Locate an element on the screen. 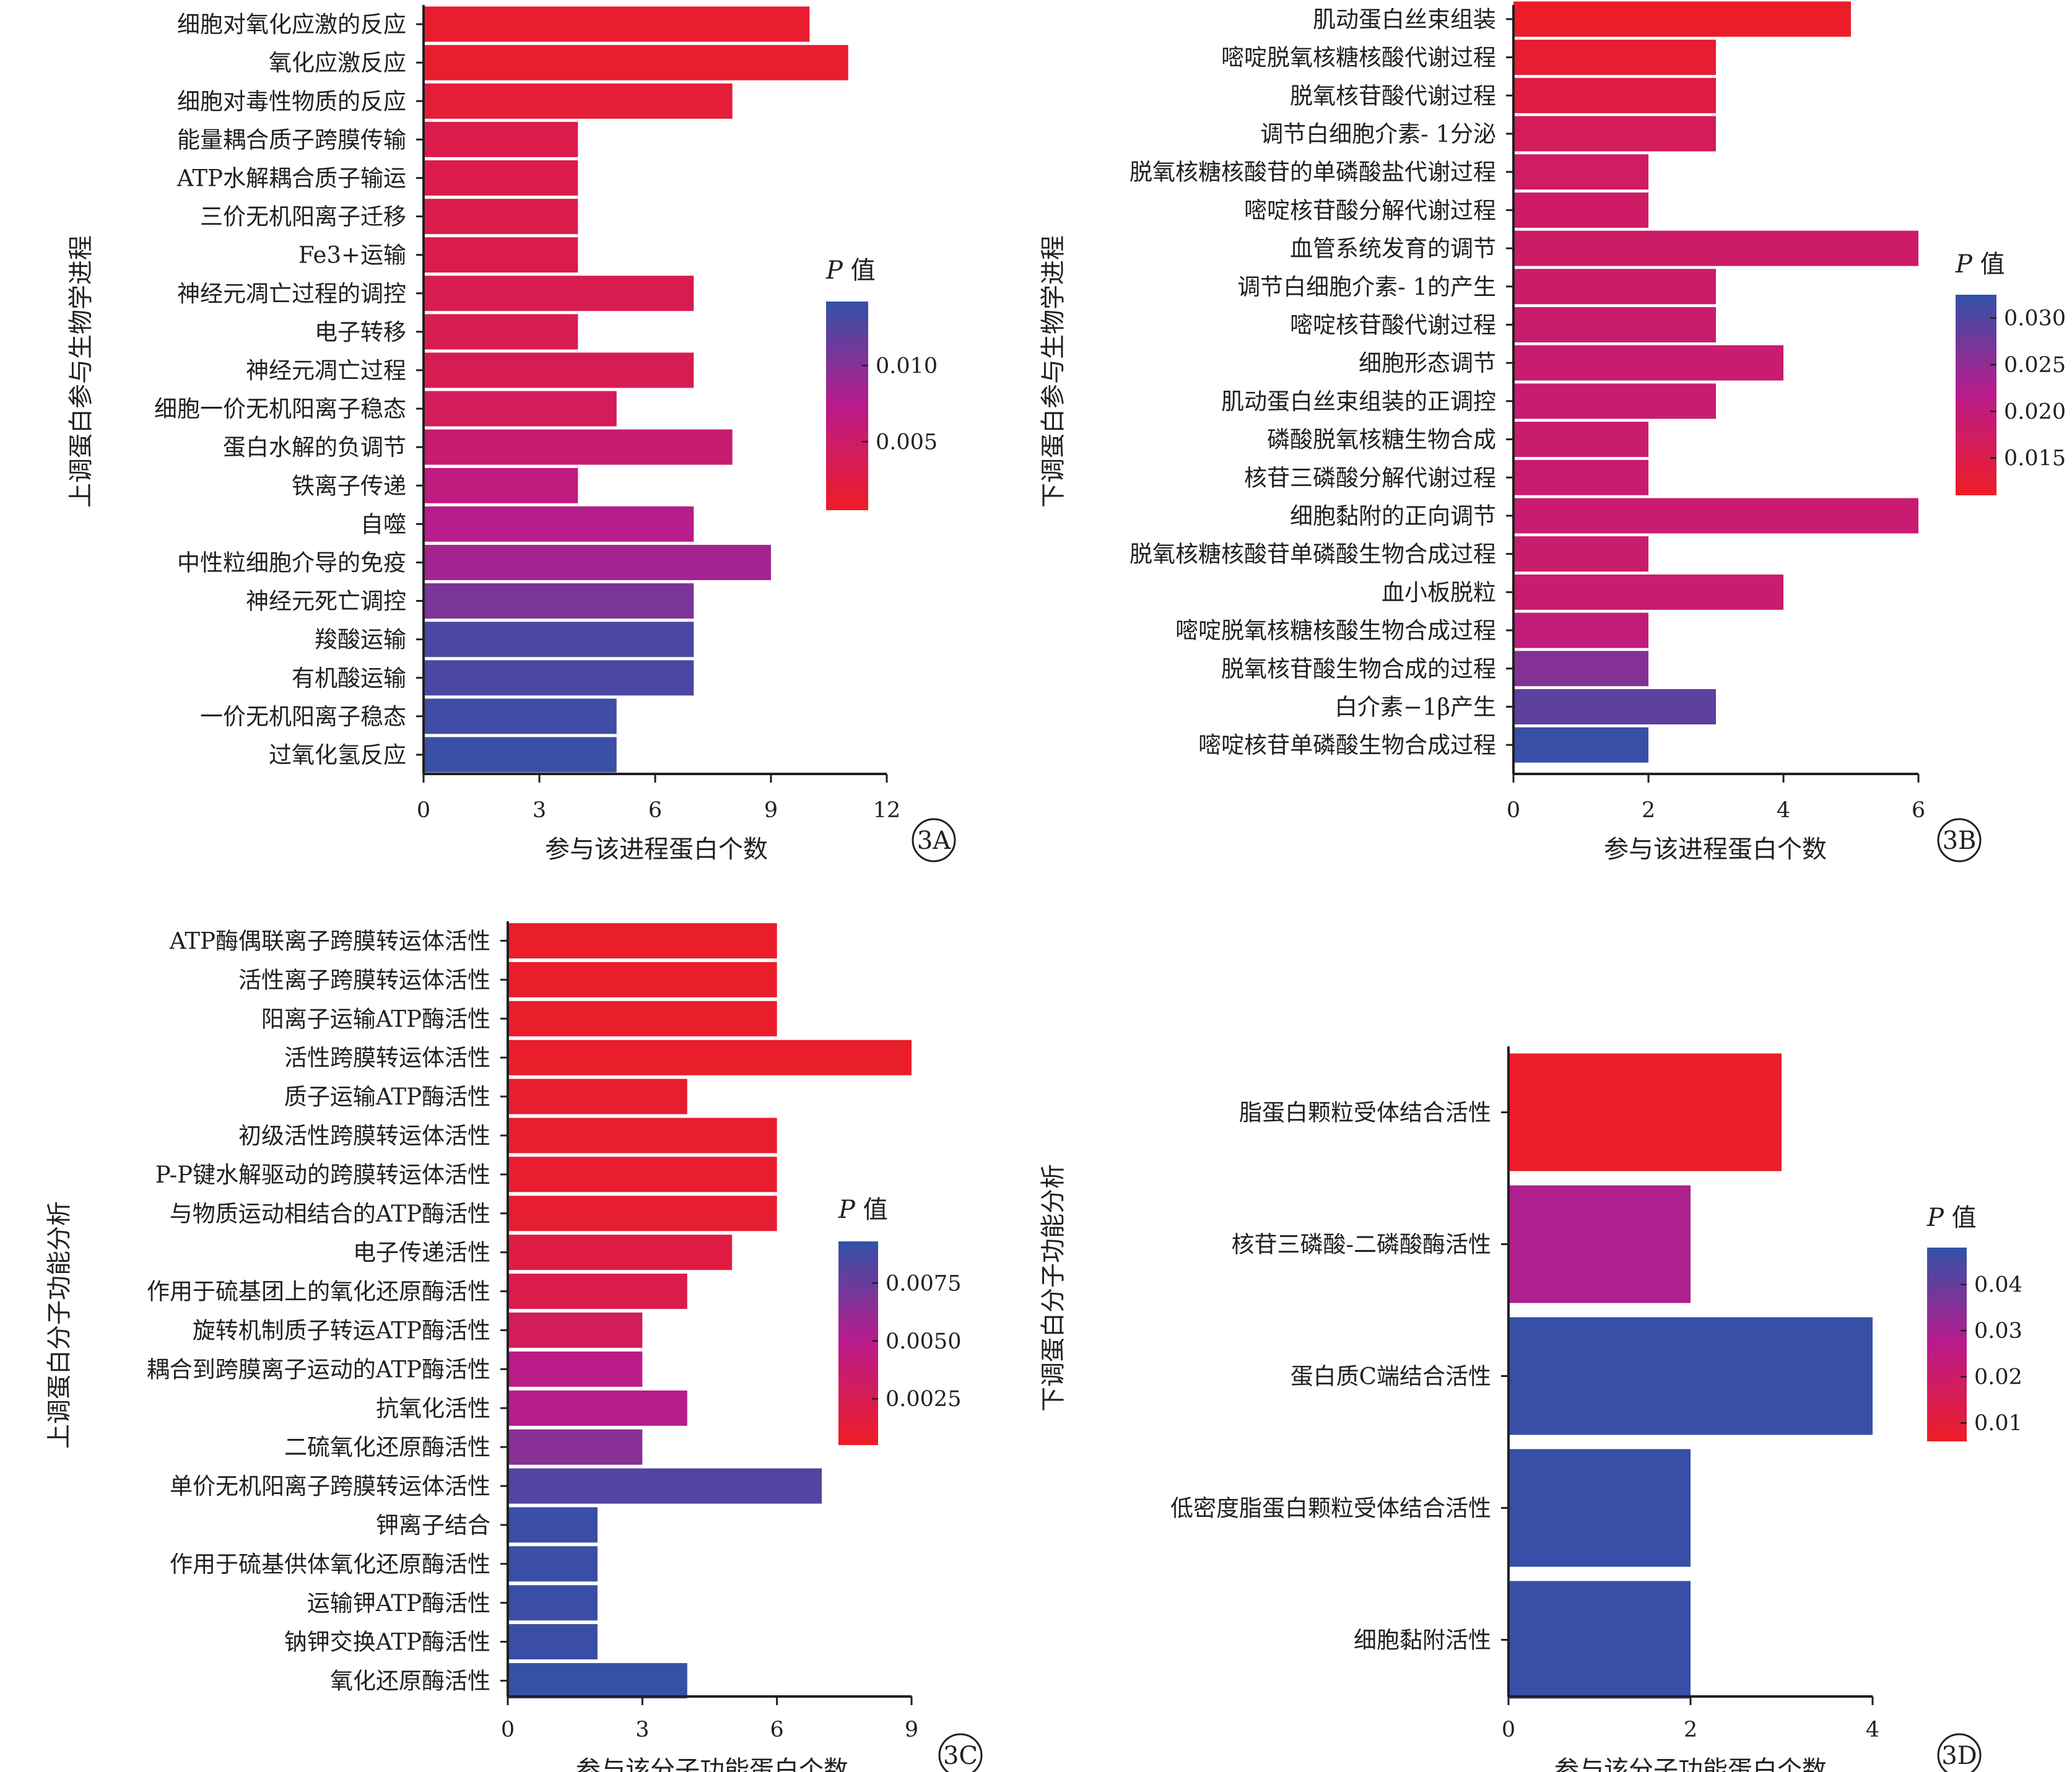 This screenshot has width=2072, height=1772. category-label: 能量耦合质子跨膜传输 is located at coordinates (291, 139).